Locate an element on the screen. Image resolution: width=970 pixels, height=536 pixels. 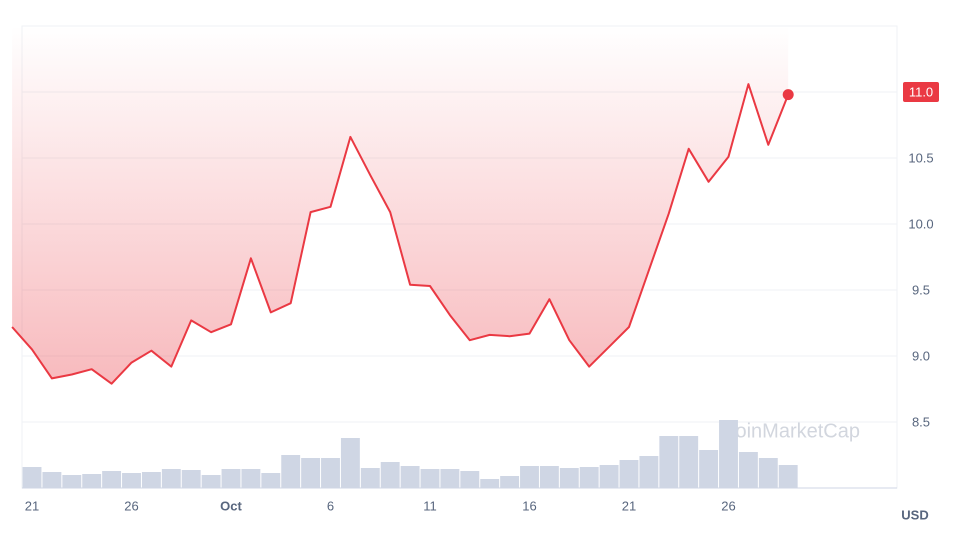
x-tick-label: Oct is located at coordinates (231, 505).